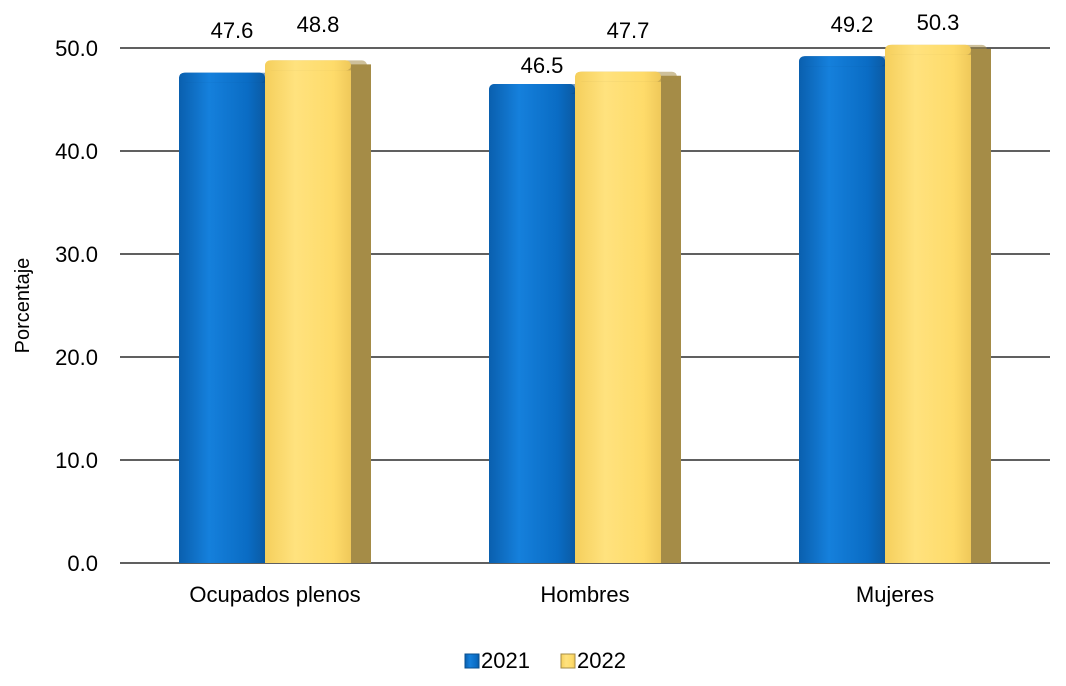  Describe the element at coordinates (585, 44) in the screenshot. I see `data-labels: 47.6 48.8 46.5 47.7 49.2 50.3` at that location.